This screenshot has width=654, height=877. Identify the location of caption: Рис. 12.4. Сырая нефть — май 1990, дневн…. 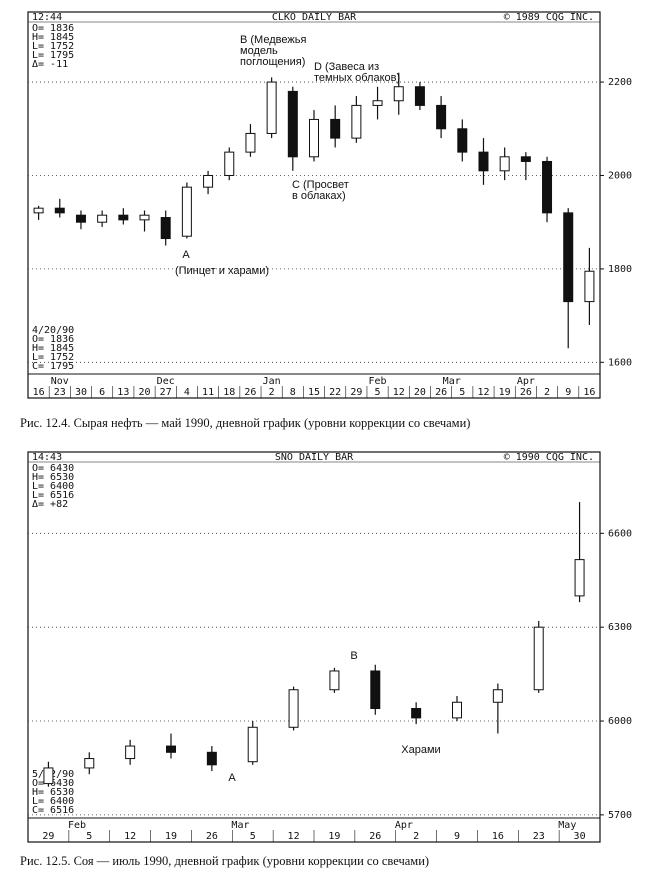
(245, 423).